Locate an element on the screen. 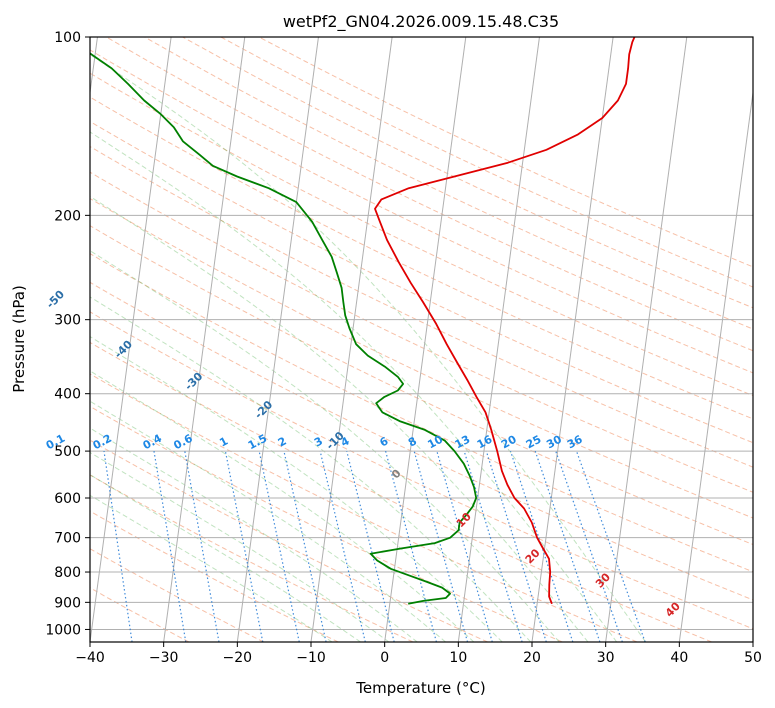  y-tick-label: 700 is located at coordinates (67, 539).